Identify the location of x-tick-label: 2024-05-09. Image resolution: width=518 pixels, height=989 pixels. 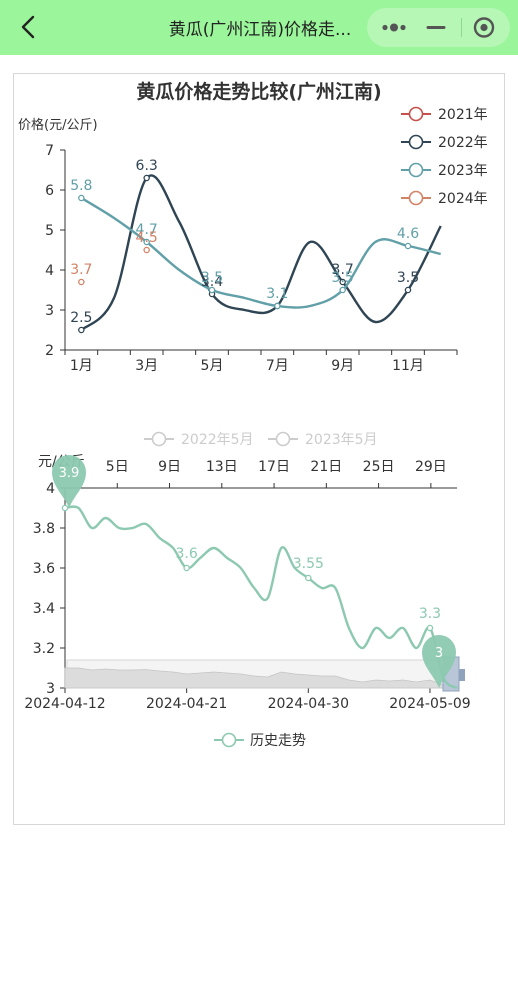
(429, 704).